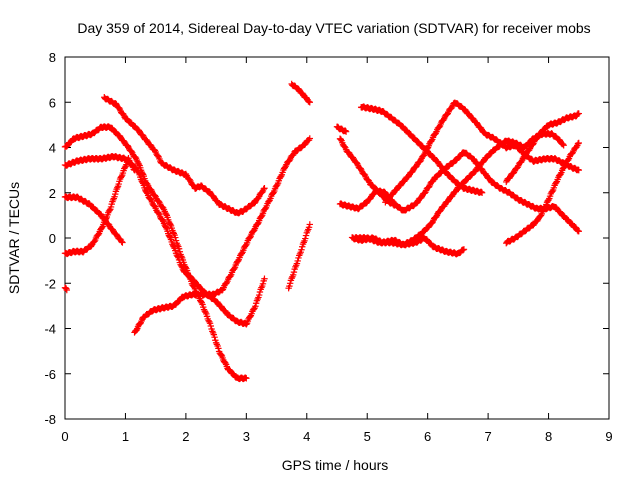  Describe the element at coordinates (50, 419) in the screenshot. I see `y-tick-label: -8` at that location.